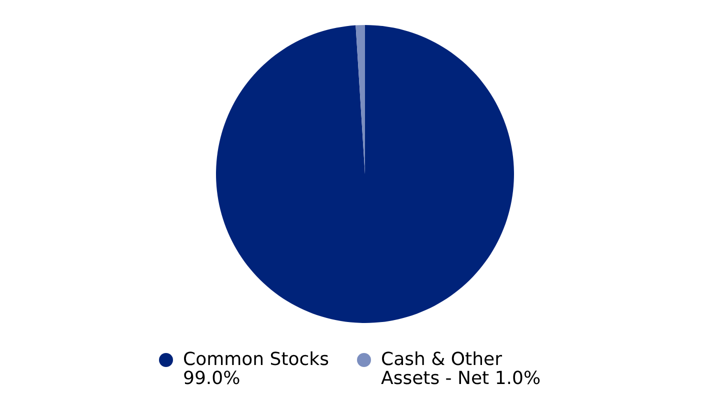 The height and width of the screenshot is (396, 720). I want to click on data-label: 1.0%, so click(517, 378).